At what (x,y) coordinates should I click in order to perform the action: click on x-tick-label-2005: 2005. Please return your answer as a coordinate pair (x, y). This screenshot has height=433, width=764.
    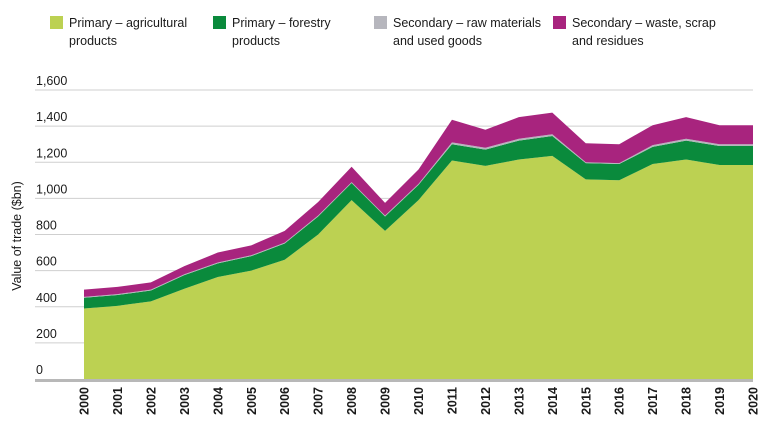
    Looking at the image, I should click on (252, 401).